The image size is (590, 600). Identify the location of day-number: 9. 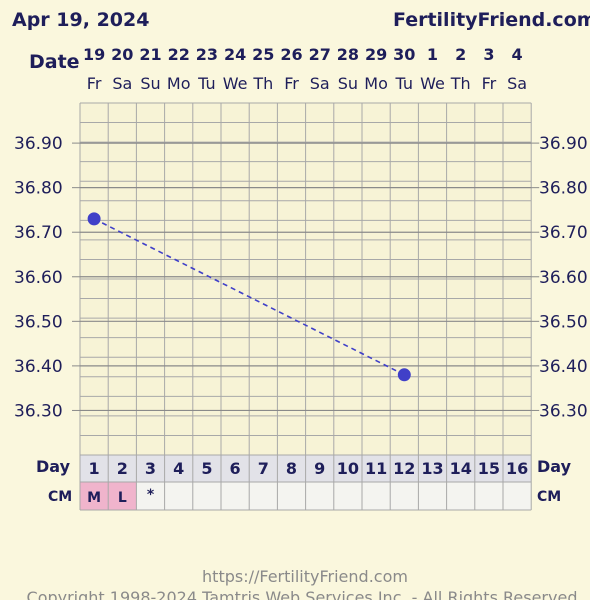
(319, 468).